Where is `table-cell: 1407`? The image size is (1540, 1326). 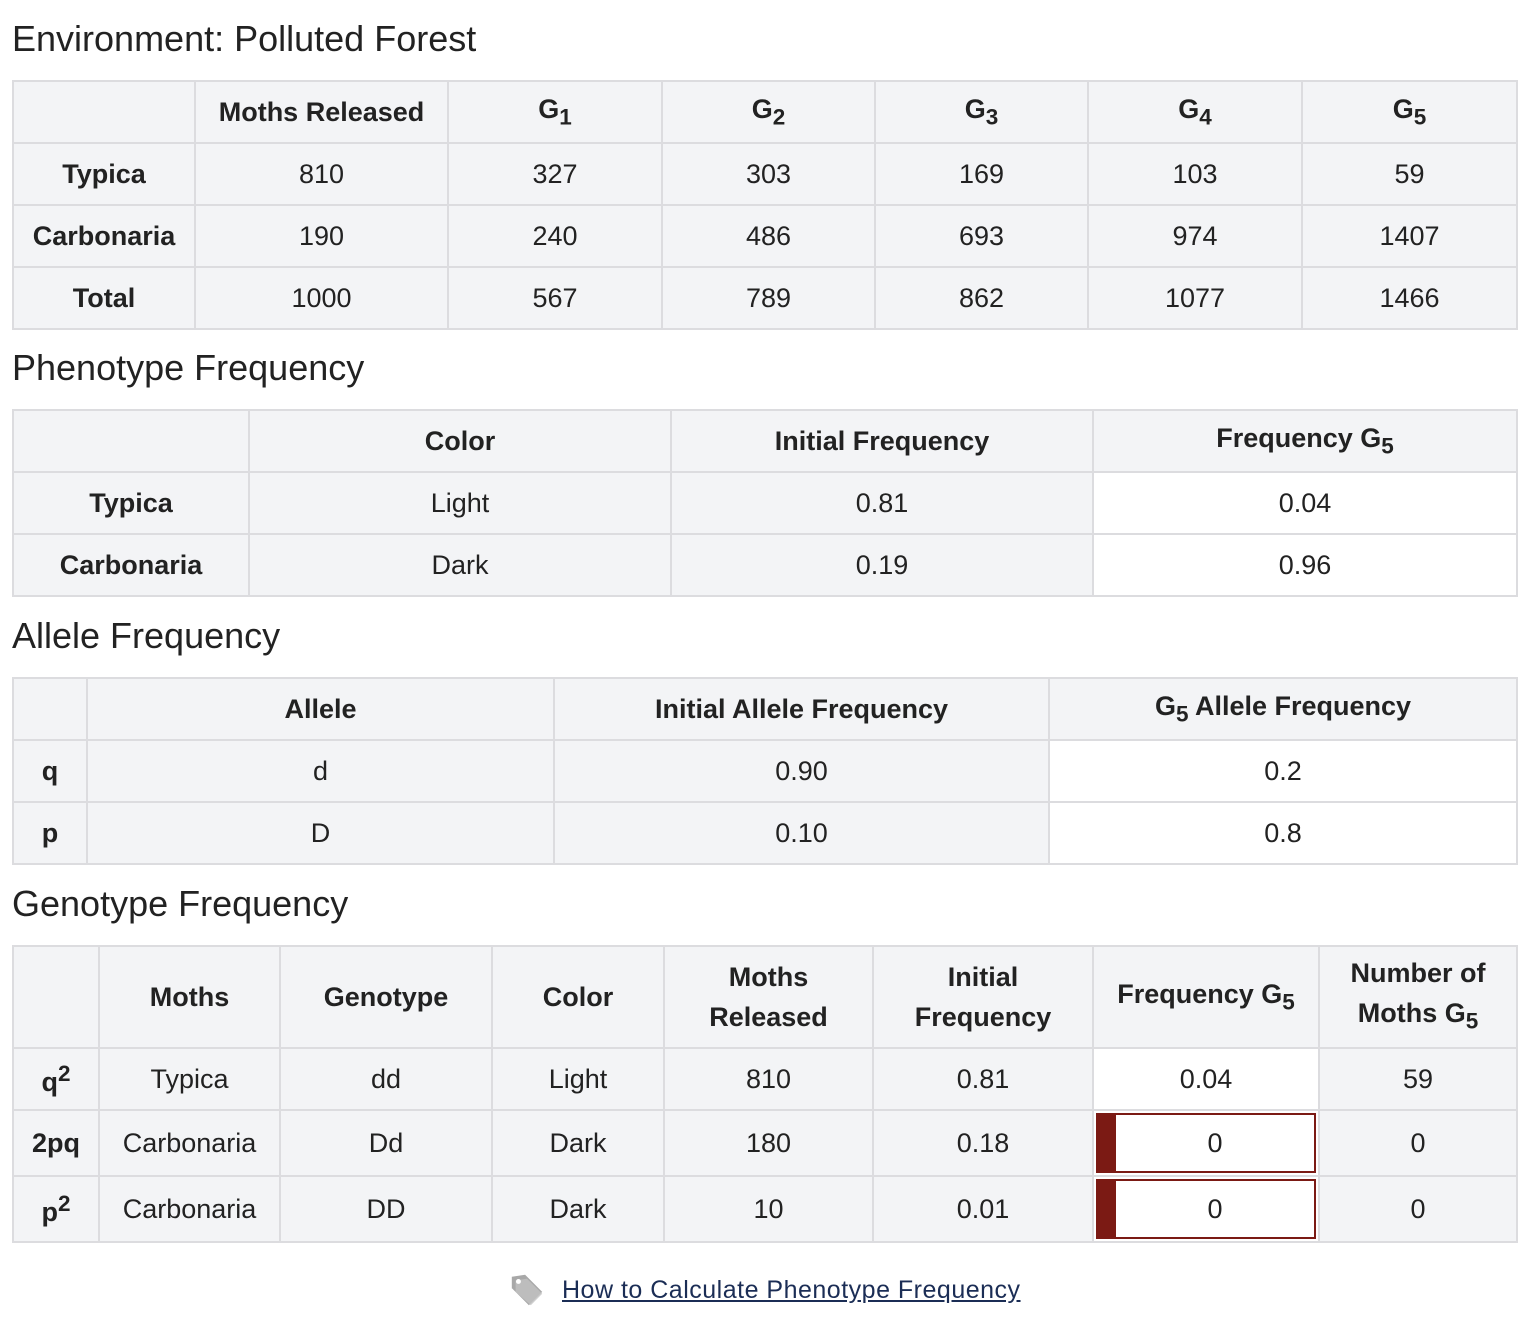 table-cell: 1407 is located at coordinates (1409, 236).